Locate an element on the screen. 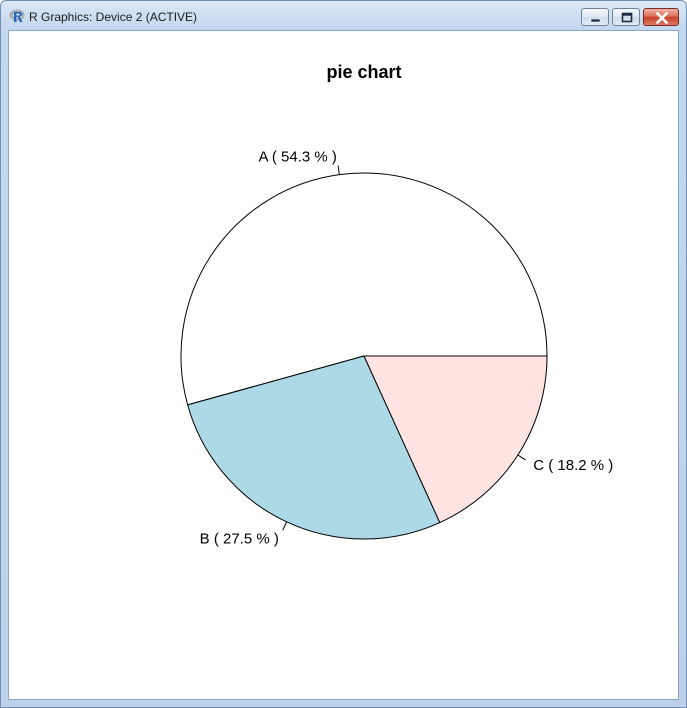 The width and height of the screenshot is (687, 708). r-logo-icon is located at coordinates (17, 15).